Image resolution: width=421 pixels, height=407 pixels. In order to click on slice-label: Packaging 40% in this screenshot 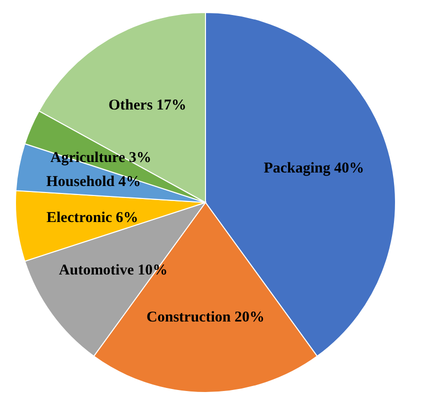, I will do `click(314, 168)`.